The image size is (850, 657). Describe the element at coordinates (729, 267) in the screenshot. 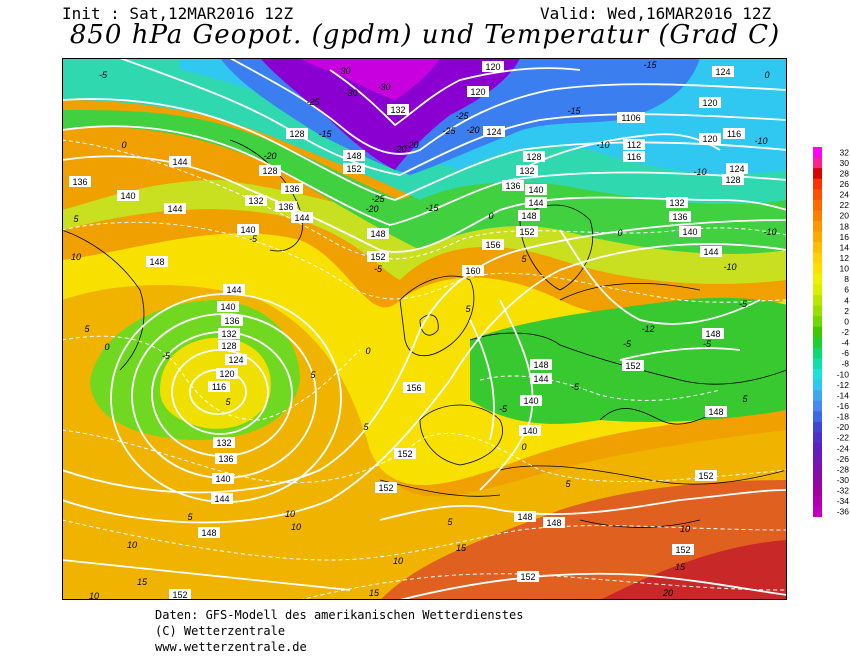

I see `temperature-label: -10` at that location.